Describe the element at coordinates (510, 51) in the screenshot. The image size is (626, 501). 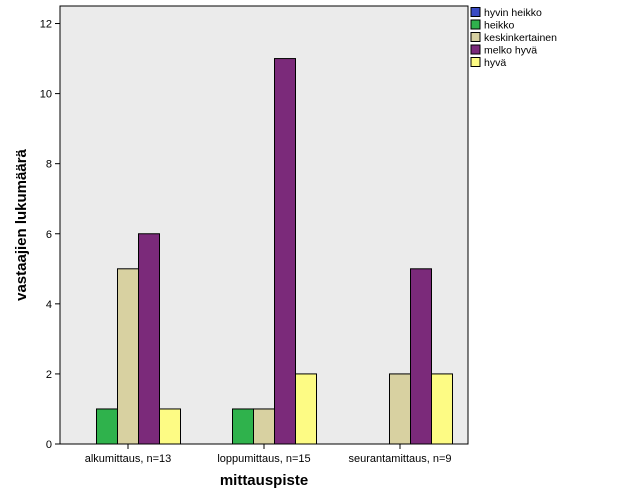
I see `legend-label: melko hyvä` at that location.